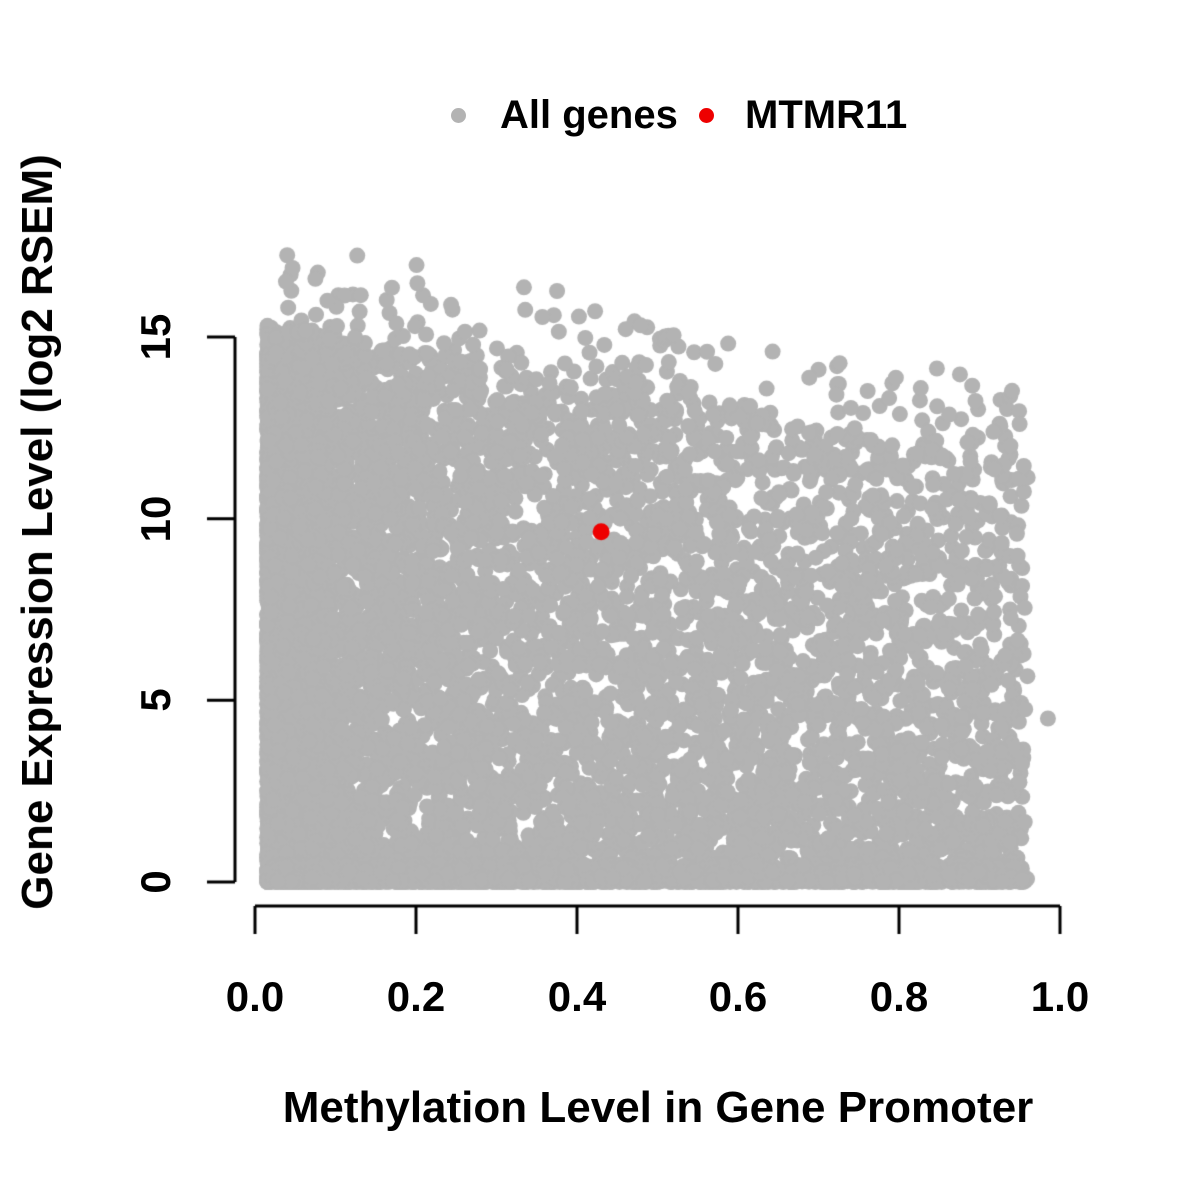  What do you see at coordinates (1060, 996) in the screenshot?
I see `x-tick-label-1.0: 1.0` at bounding box center [1060, 996].